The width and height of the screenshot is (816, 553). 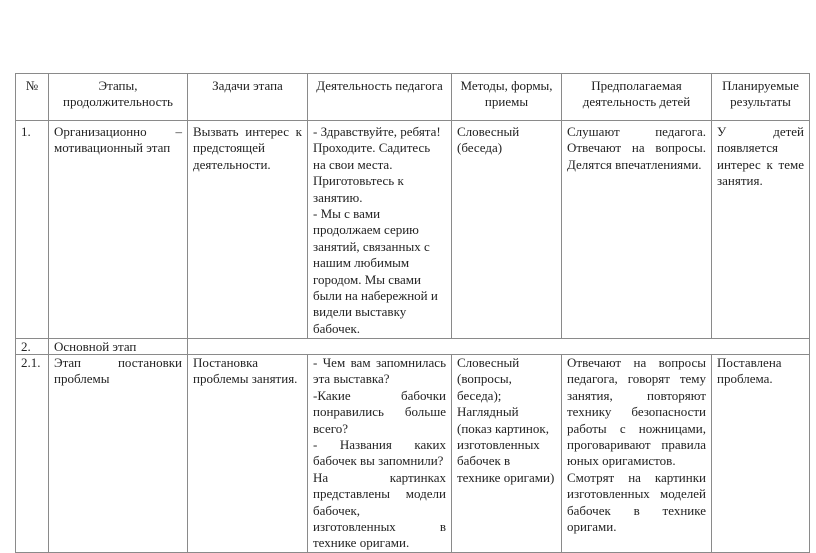 What do you see at coordinates (379, 97) in the screenshot?
I see `header-teacher-activity: Деятельность педагога` at bounding box center [379, 97].